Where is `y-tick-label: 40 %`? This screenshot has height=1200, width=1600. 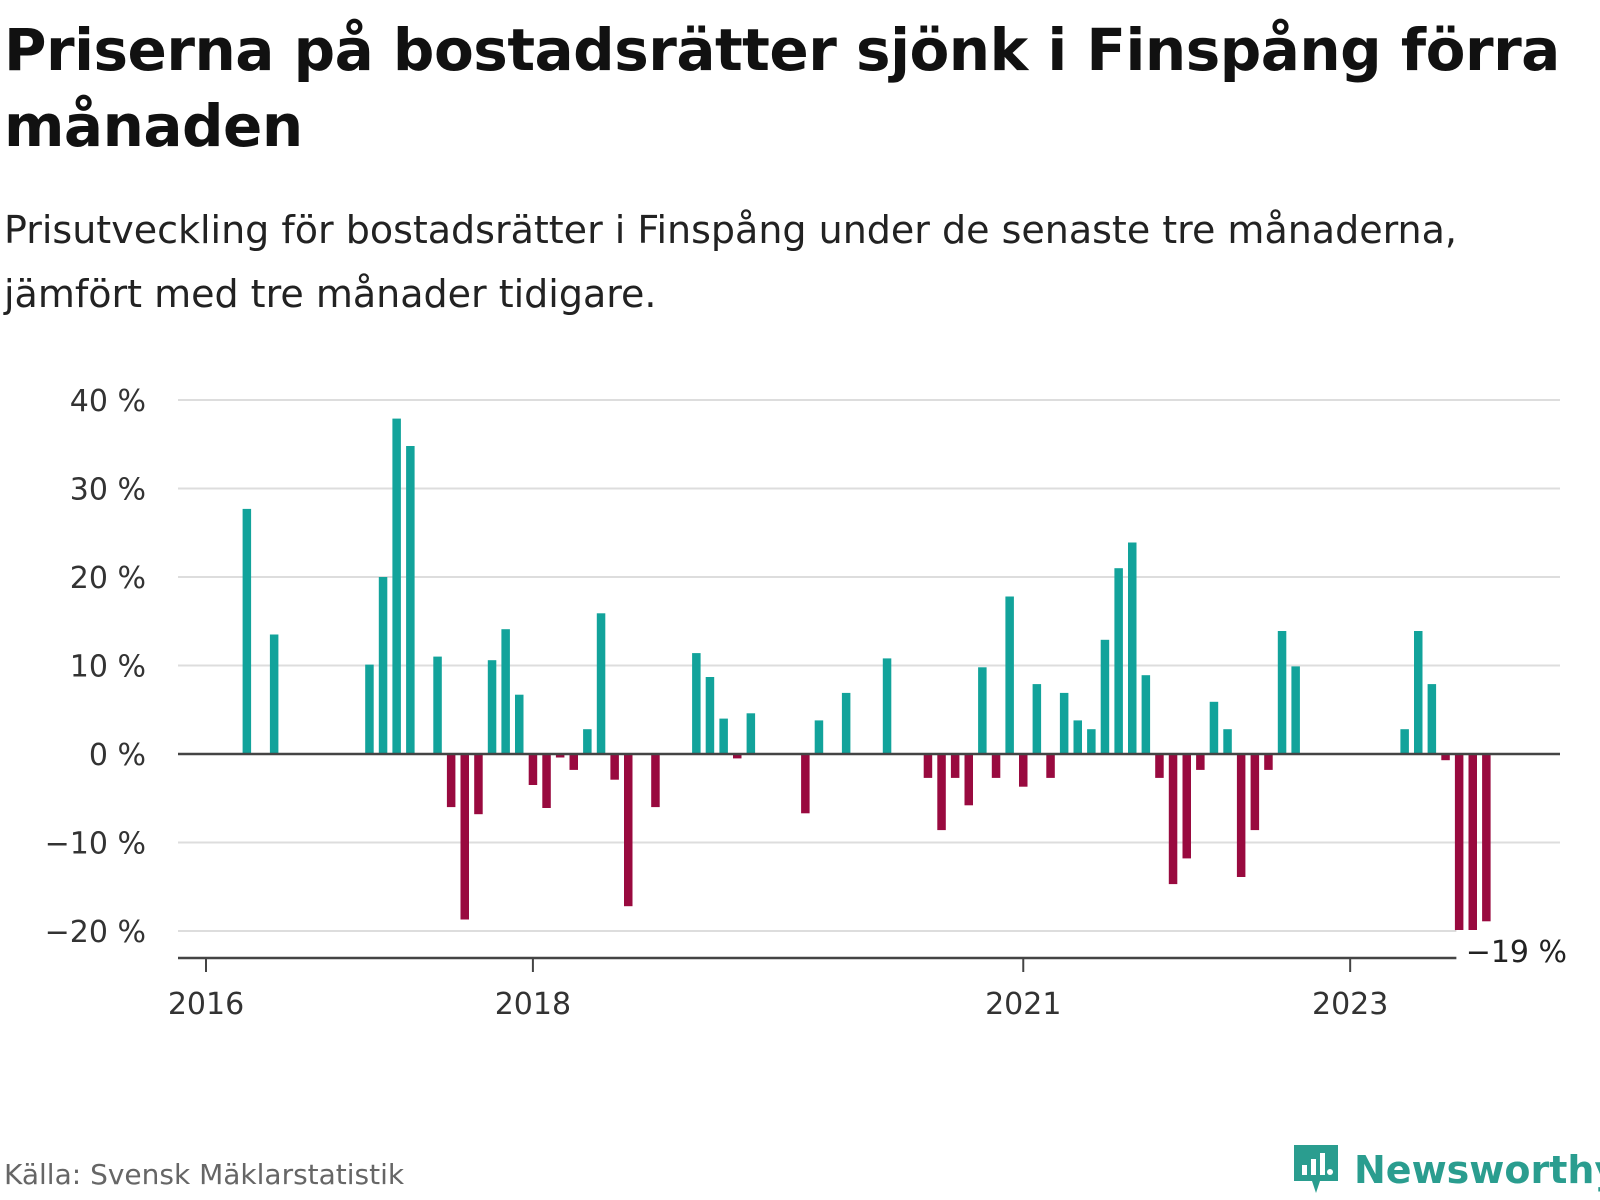
y-tick-label: 40 % is located at coordinates (108, 401).